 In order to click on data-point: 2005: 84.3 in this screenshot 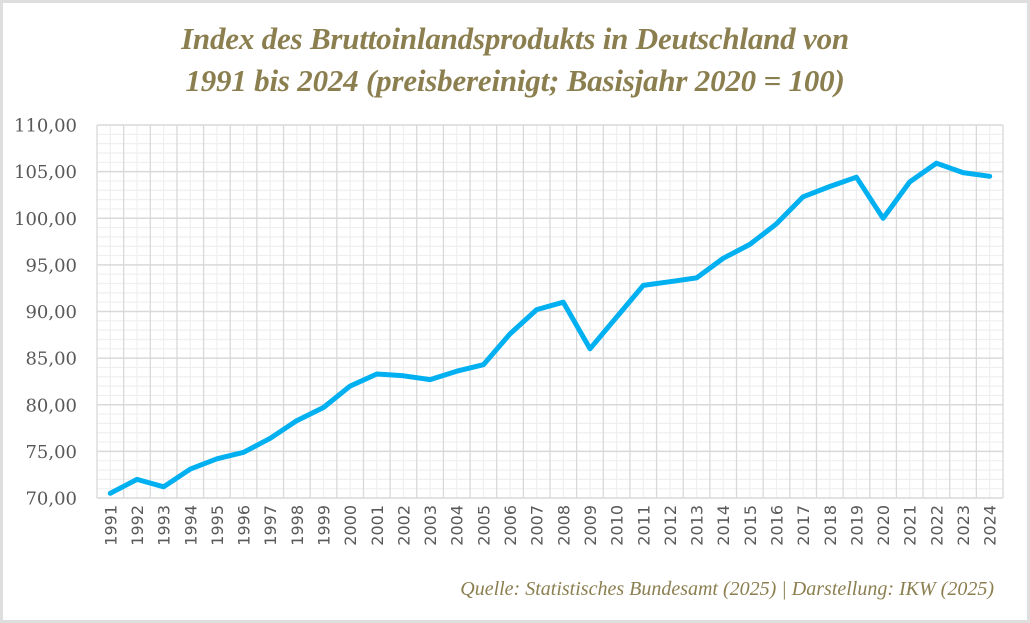, I will do `click(483, 364)`.